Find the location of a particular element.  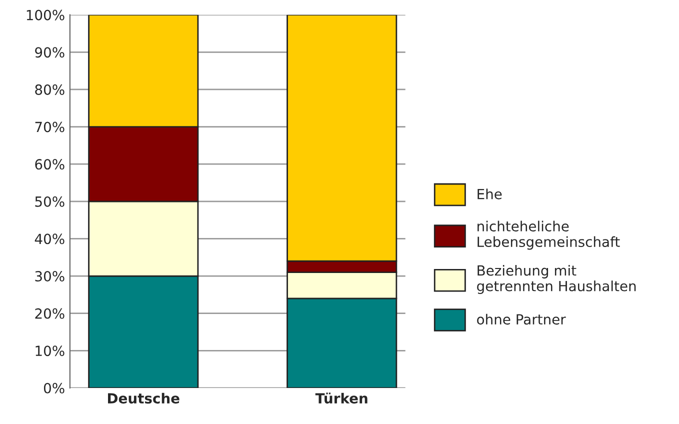

legend-label: ohne Partner is located at coordinates (521, 319).